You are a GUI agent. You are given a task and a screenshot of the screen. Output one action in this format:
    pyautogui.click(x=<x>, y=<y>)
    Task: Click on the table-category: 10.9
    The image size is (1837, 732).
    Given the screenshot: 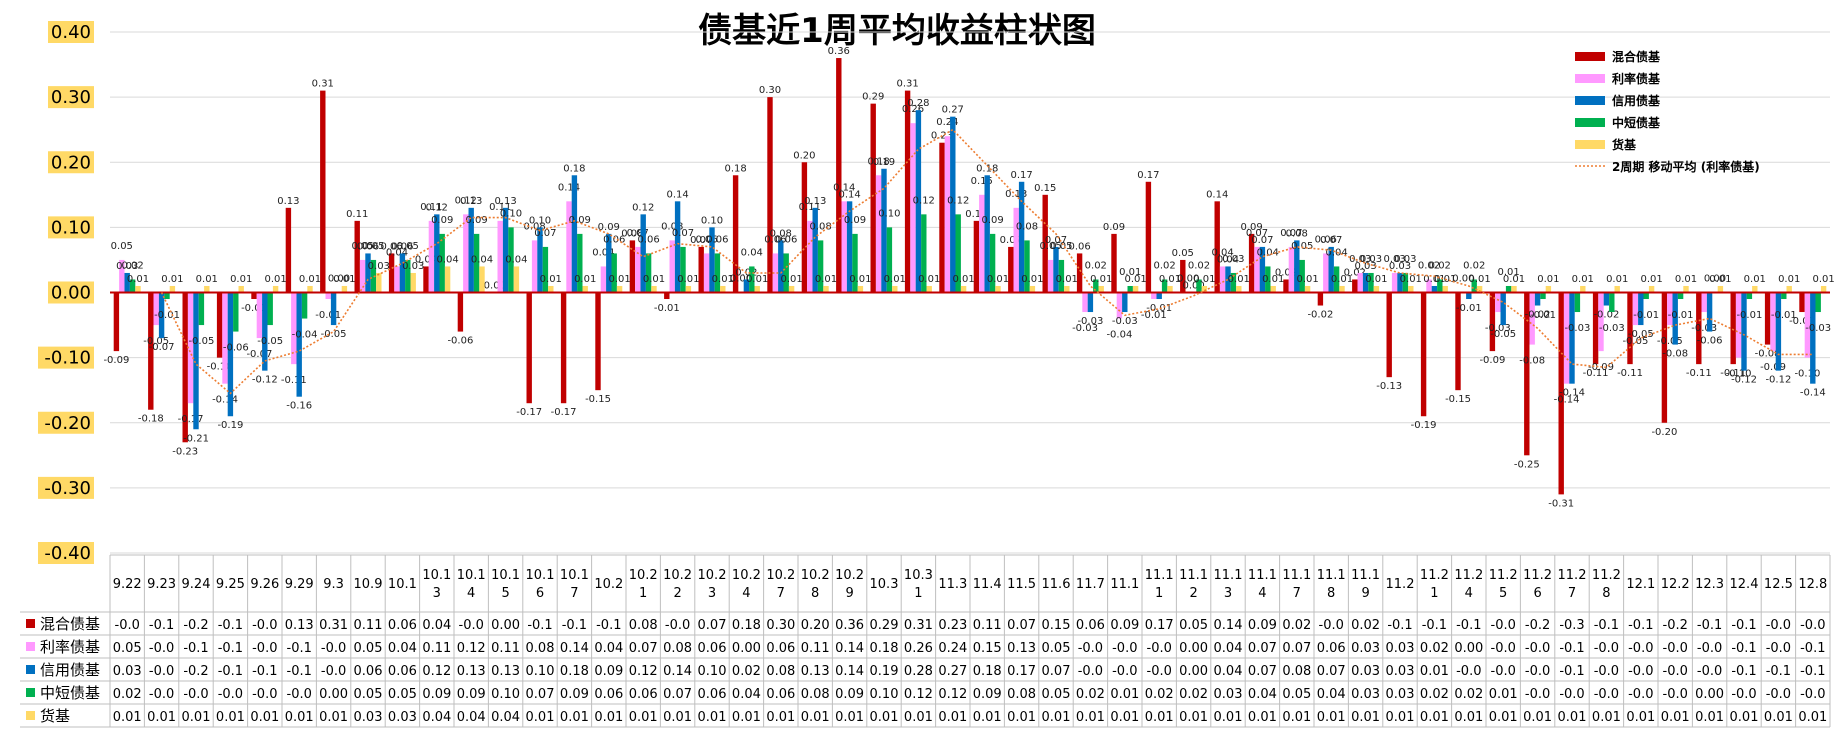 What is the action you would take?
    pyautogui.click(x=368, y=584)
    